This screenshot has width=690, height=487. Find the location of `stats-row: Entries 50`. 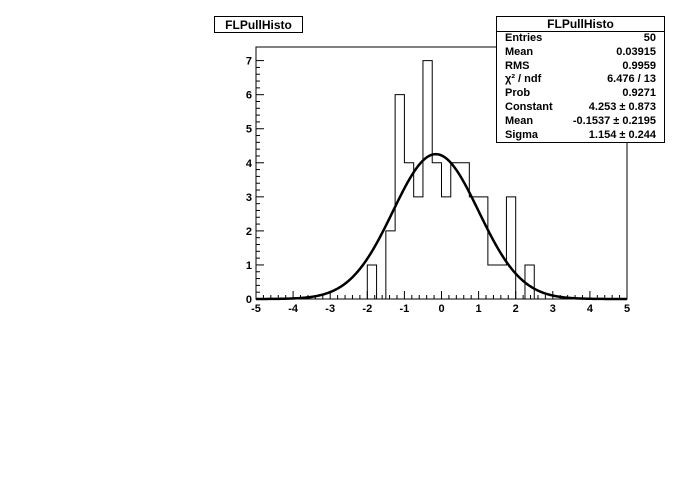

stats-row: Entries 50 is located at coordinates (580, 39).